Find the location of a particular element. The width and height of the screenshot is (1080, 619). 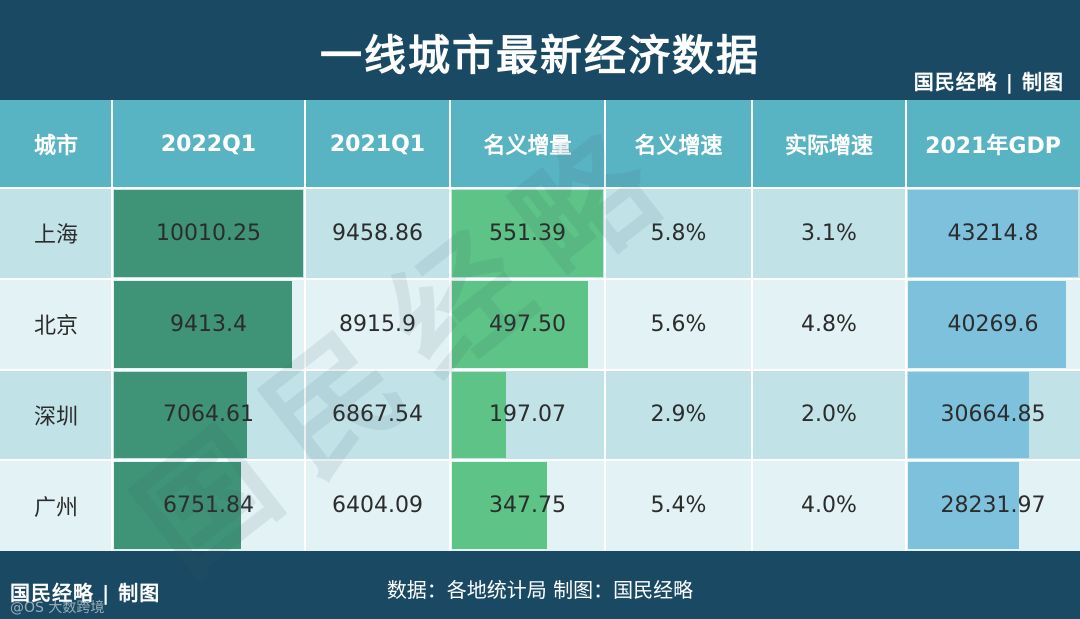

cell-q1_2021: 6404.09 is located at coordinates (377, 506).